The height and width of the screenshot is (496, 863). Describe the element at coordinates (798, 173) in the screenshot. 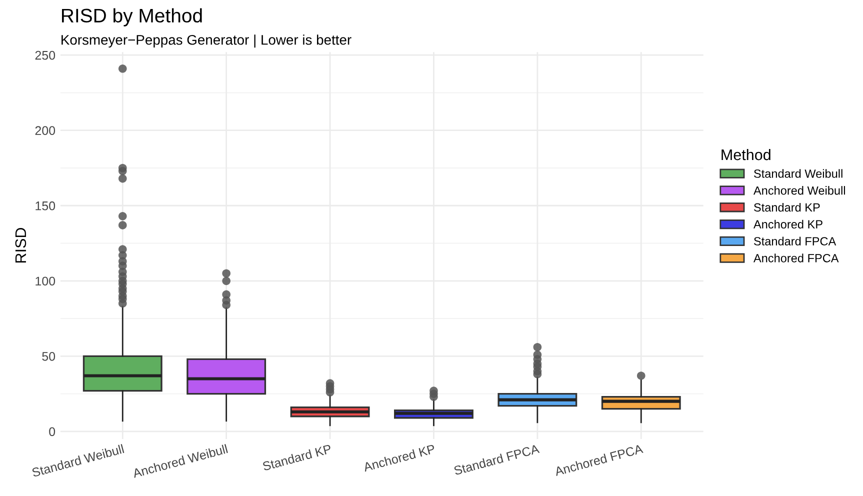

I see `legend-label: Standard Weibull` at that location.